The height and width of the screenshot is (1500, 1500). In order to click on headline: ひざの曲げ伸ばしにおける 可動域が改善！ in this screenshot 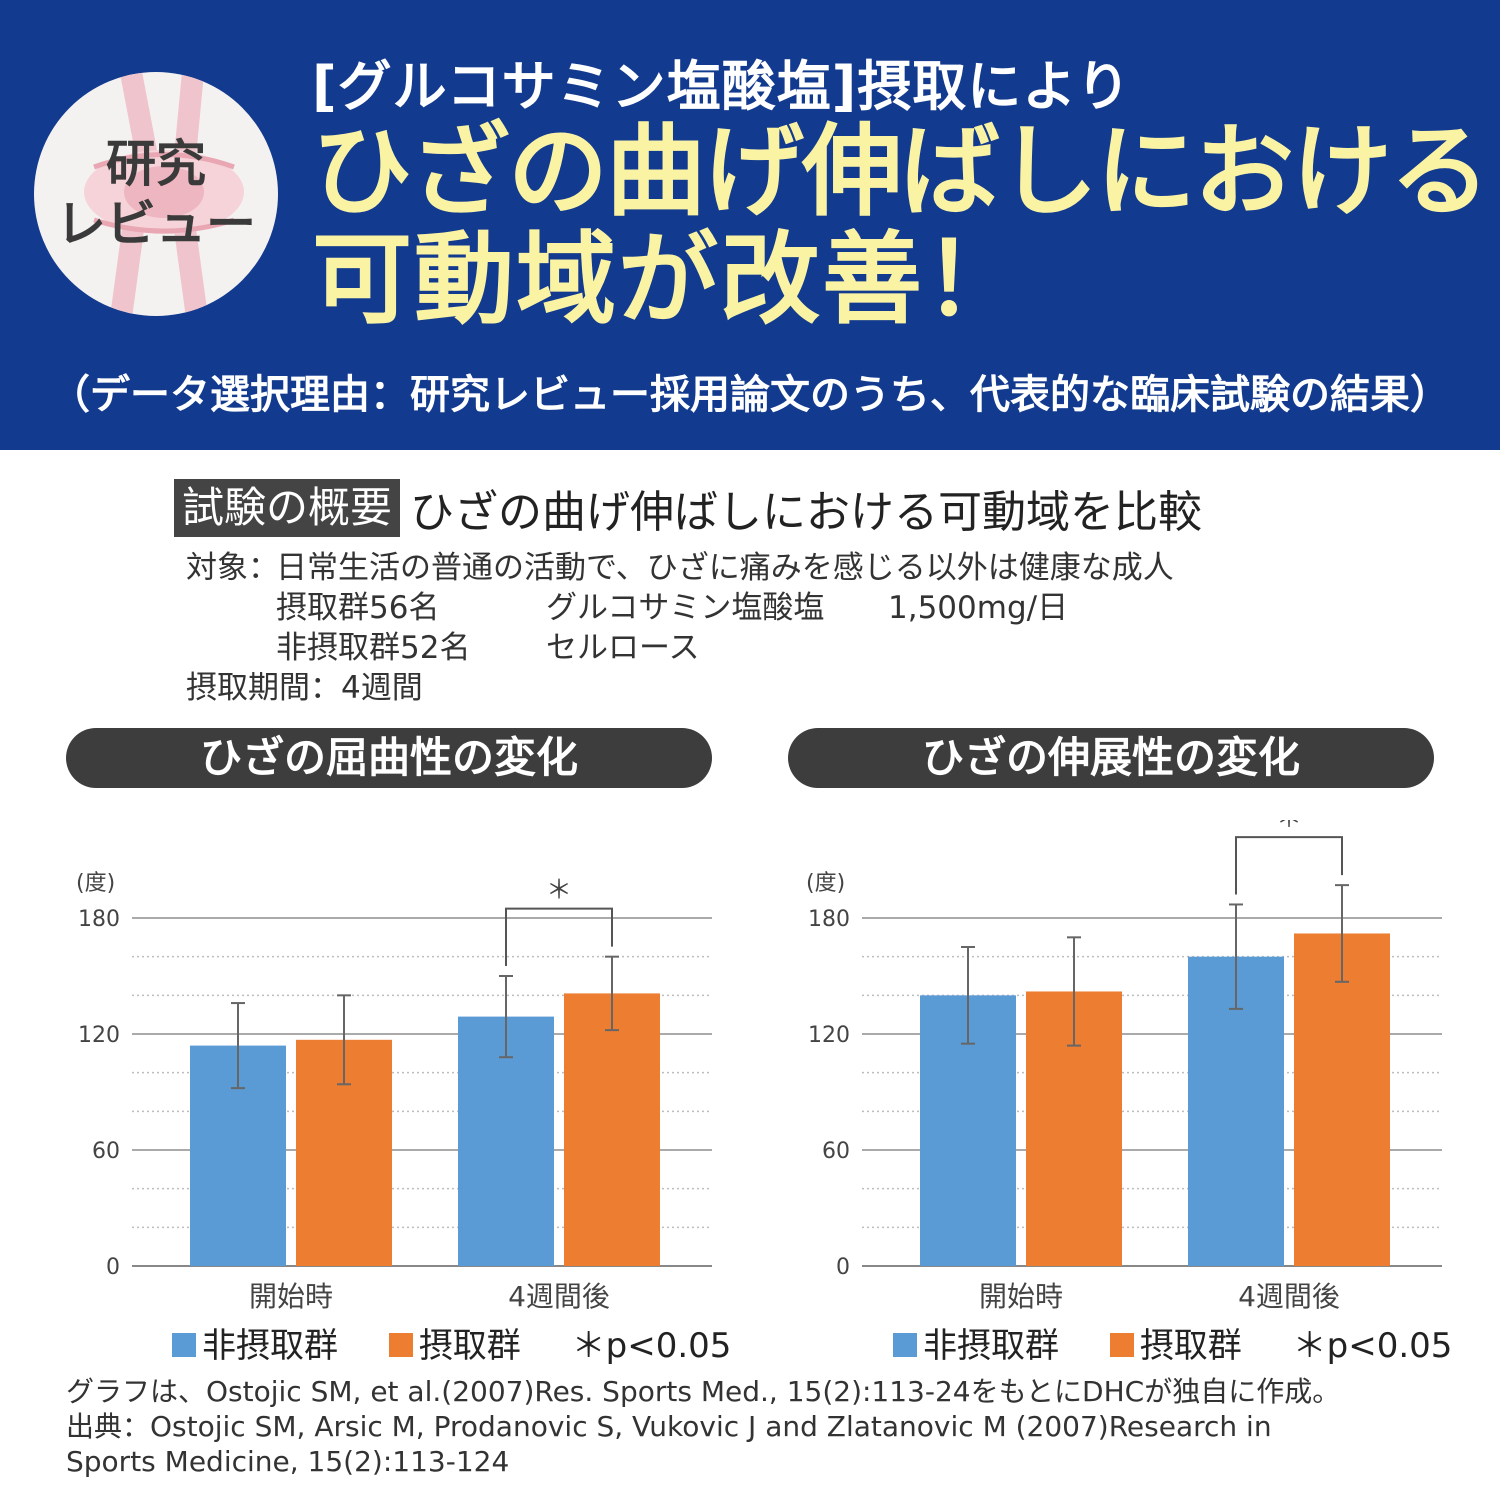, I will do `click(901, 225)`.